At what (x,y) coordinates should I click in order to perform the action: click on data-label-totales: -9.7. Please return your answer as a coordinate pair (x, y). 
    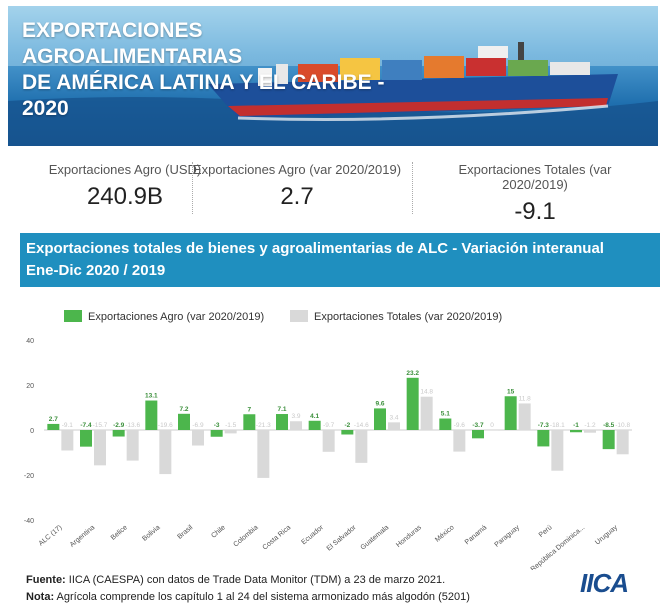
    Looking at the image, I should click on (329, 425).